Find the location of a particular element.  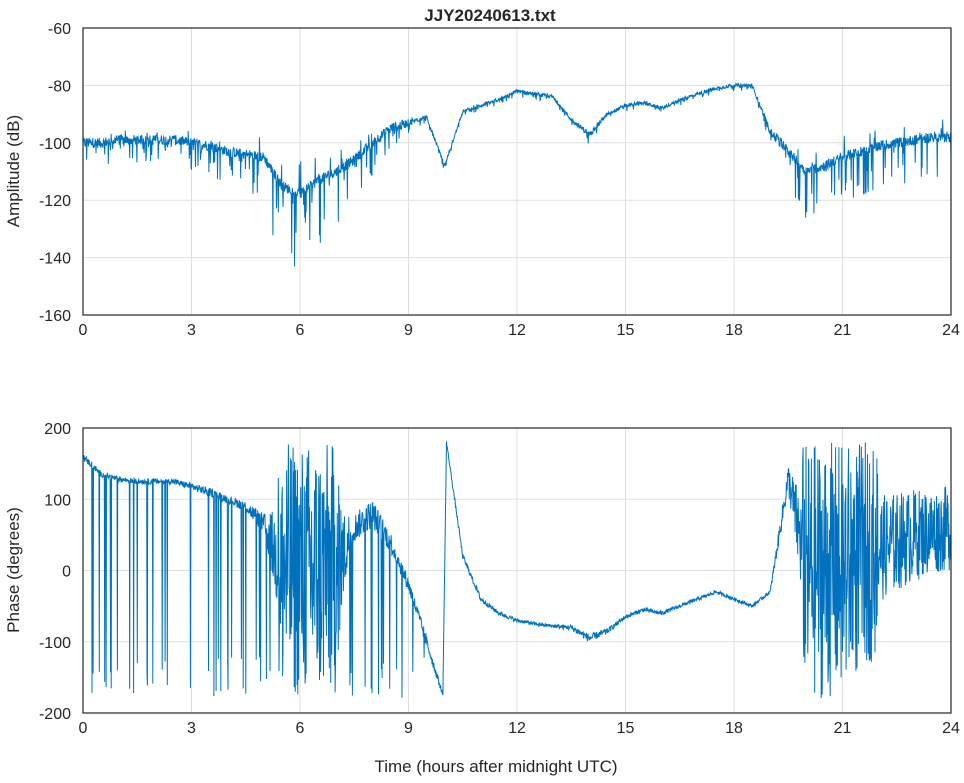

y-tick-label: -160 is located at coordinates (55, 316).